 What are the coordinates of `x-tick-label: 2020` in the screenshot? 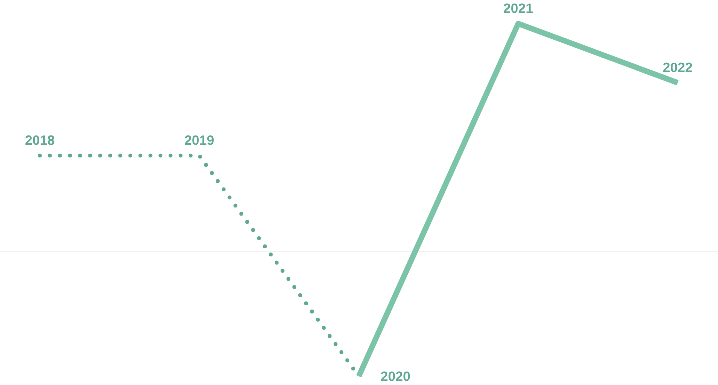 It's located at (395, 377).